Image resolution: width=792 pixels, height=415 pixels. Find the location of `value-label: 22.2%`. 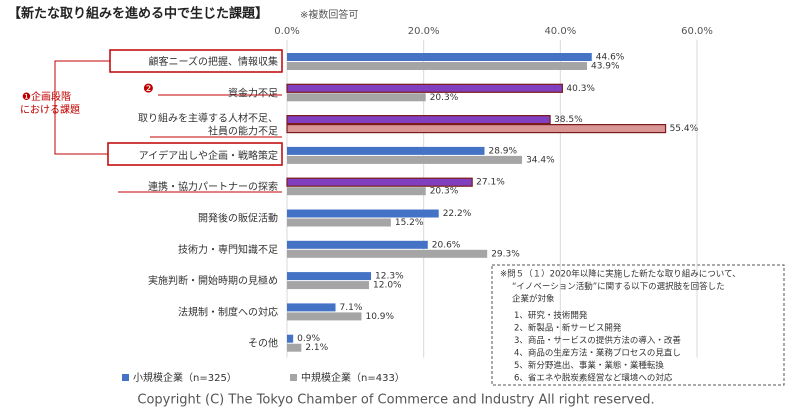

value-label: 22.2% is located at coordinates (457, 214).